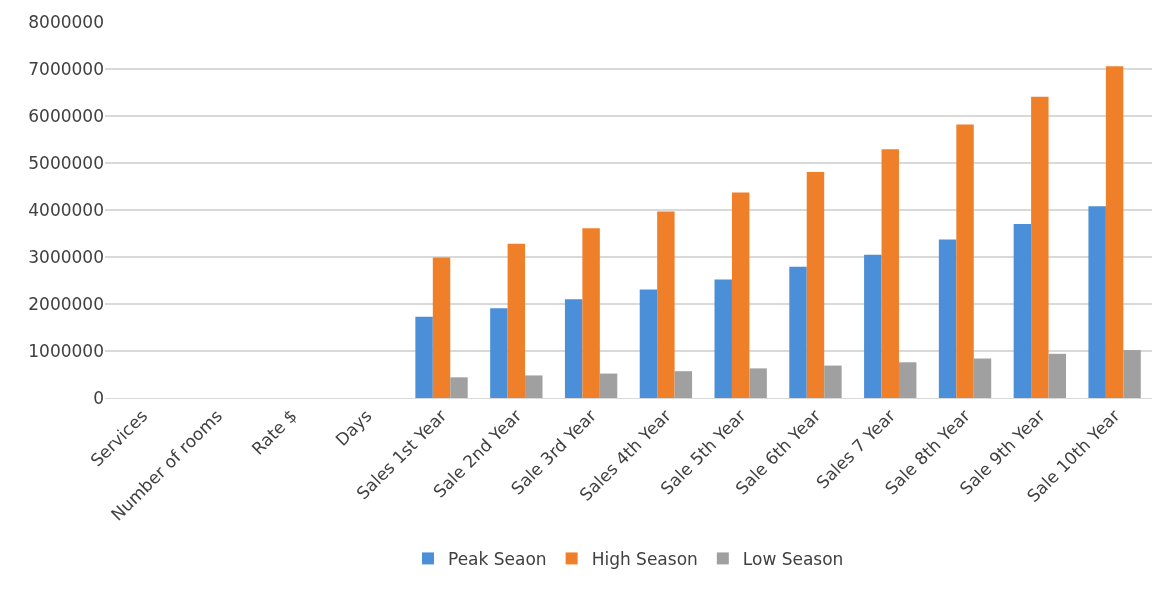 Image resolution: width=1167 pixels, height=589 pixels. Describe the element at coordinates (793, 559) in the screenshot. I see `legend-label: Low Season` at that location.